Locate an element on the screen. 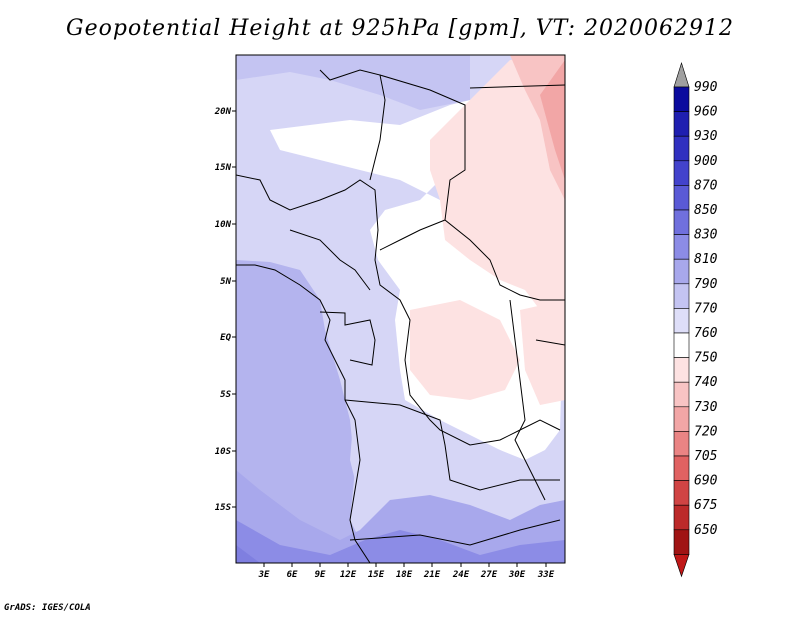 The width and height of the screenshot is (800, 618). colorbar-top-arrow is located at coordinates (681, 74).